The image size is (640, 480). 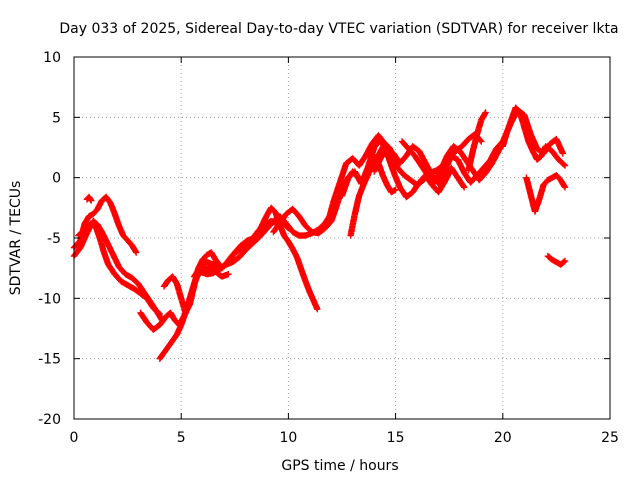 What do you see at coordinates (56, 179) in the screenshot?
I see `y-tick-label: 0` at bounding box center [56, 179].